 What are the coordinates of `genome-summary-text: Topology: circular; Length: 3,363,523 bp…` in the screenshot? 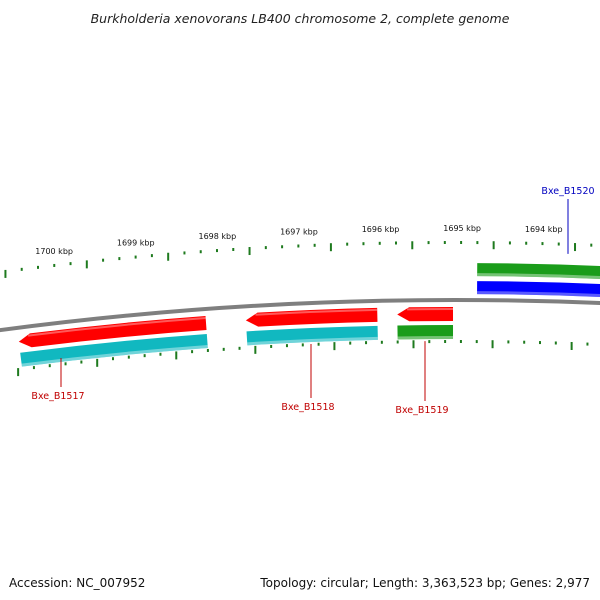 It's located at (425, 583).